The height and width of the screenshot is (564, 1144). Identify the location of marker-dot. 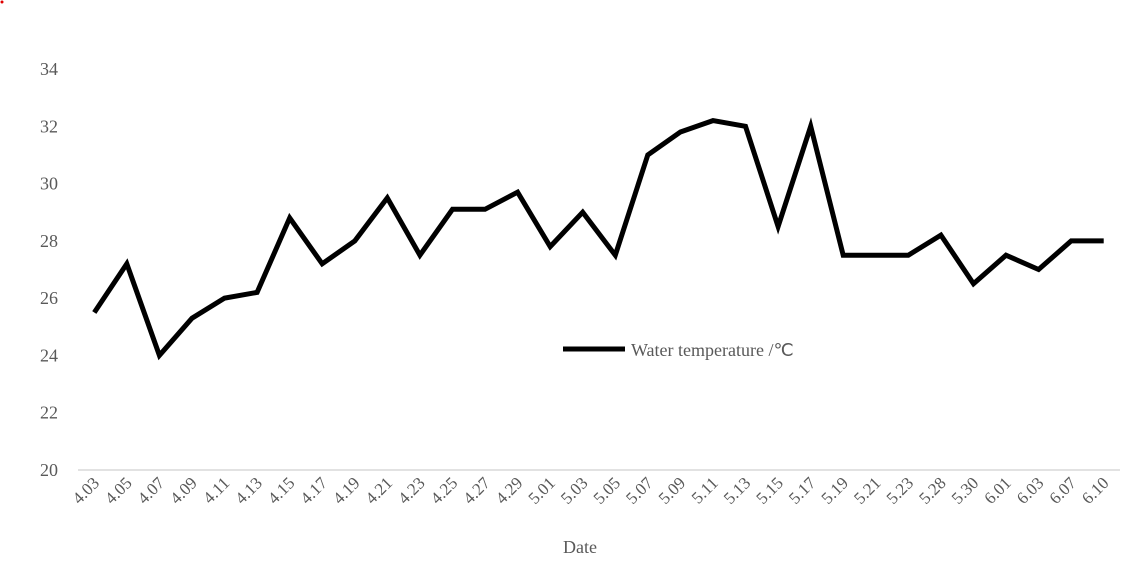
(2, 2).